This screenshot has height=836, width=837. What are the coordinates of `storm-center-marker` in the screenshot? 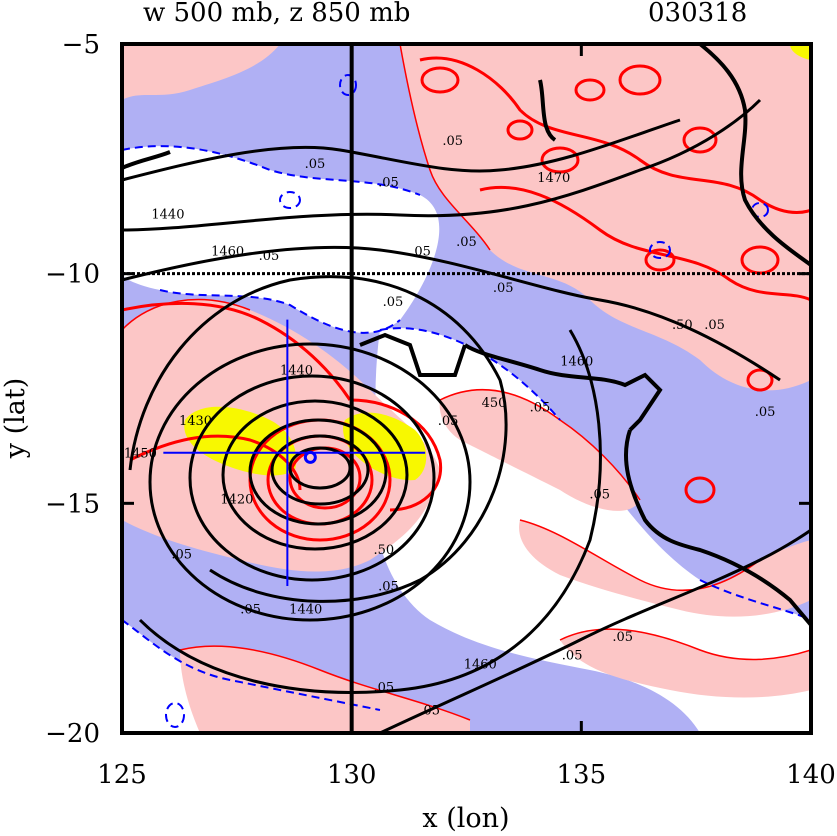 It's located at (310, 457).